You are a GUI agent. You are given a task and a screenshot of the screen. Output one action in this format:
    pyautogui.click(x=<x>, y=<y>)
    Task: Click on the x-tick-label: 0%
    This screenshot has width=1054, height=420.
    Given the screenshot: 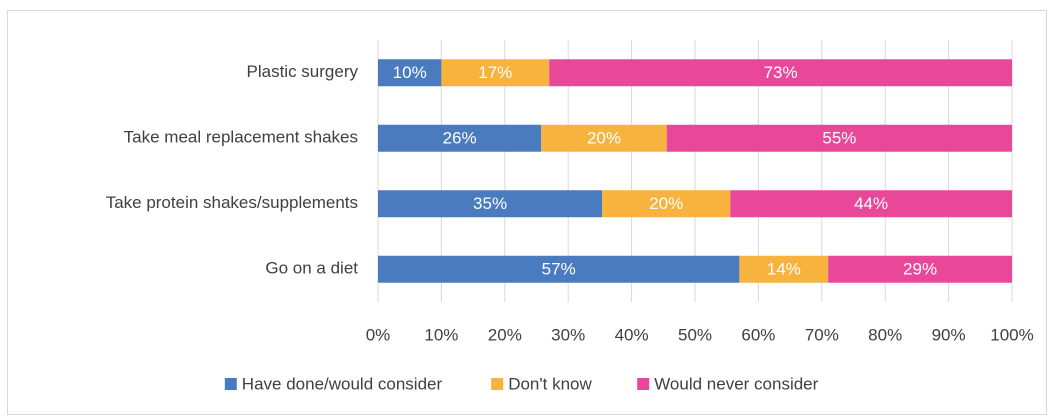 What is the action you would take?
    pyautogui.click(x=378, y=334)
    